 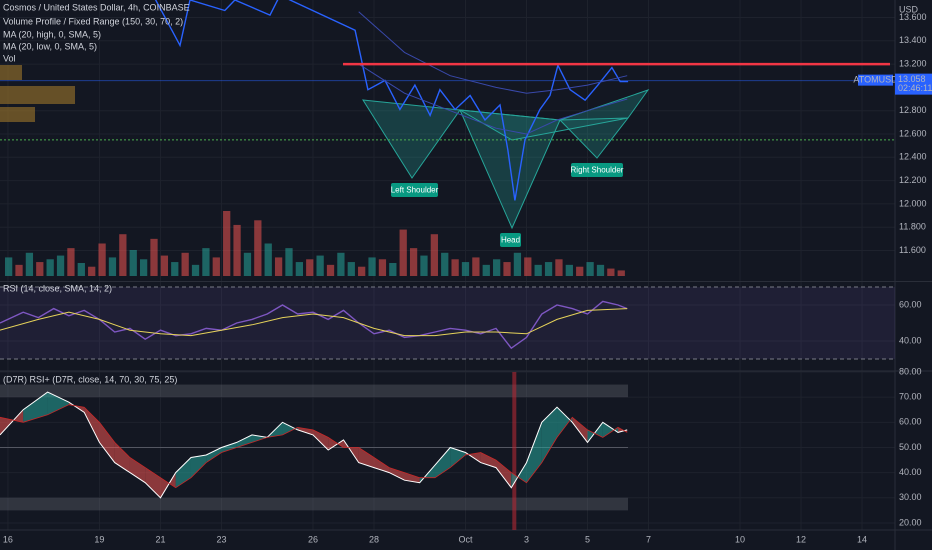 I want to click on y-tick-label: 80.00, so click(x=910, y=371).